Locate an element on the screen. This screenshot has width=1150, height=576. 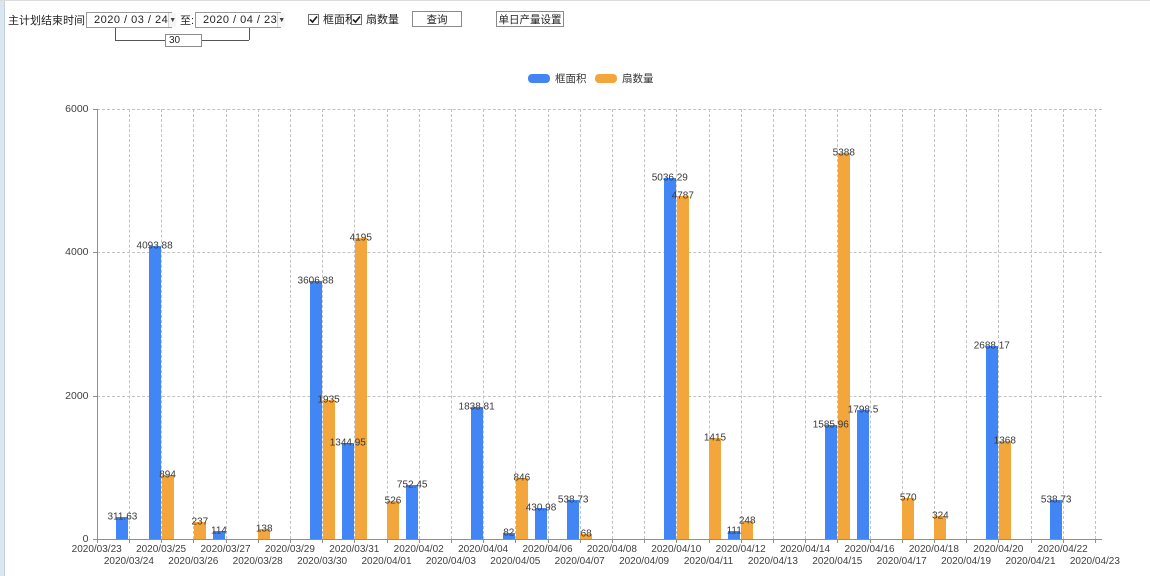
bar-value-label: 5388 is located at coordinates (843, 153).